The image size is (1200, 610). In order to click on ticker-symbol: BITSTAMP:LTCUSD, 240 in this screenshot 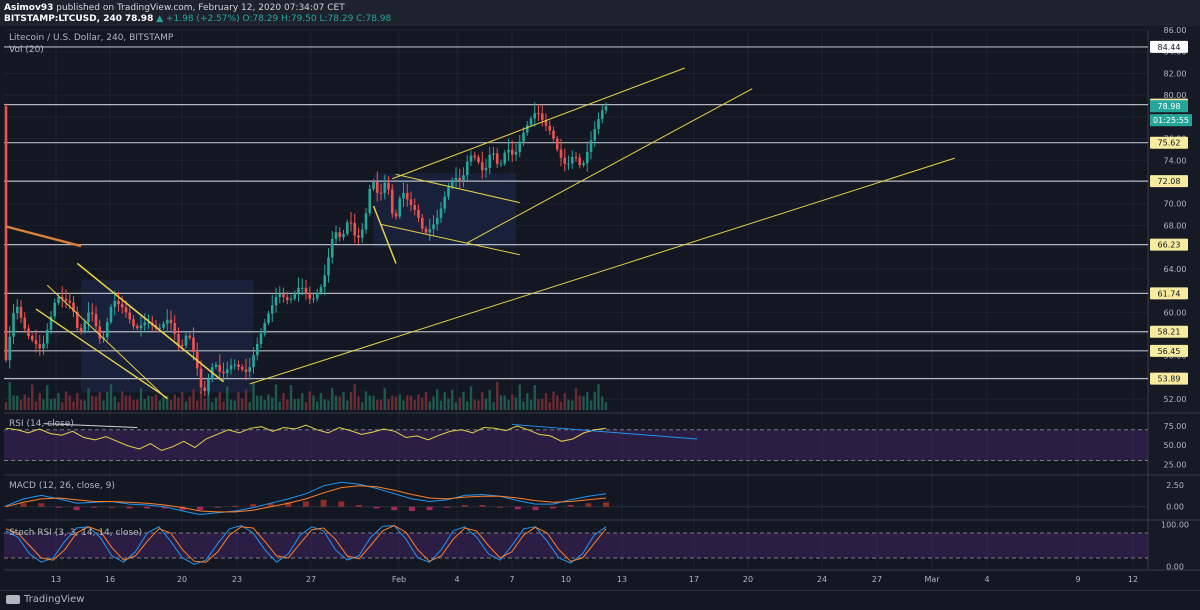, I will do `click(63, 19)`.